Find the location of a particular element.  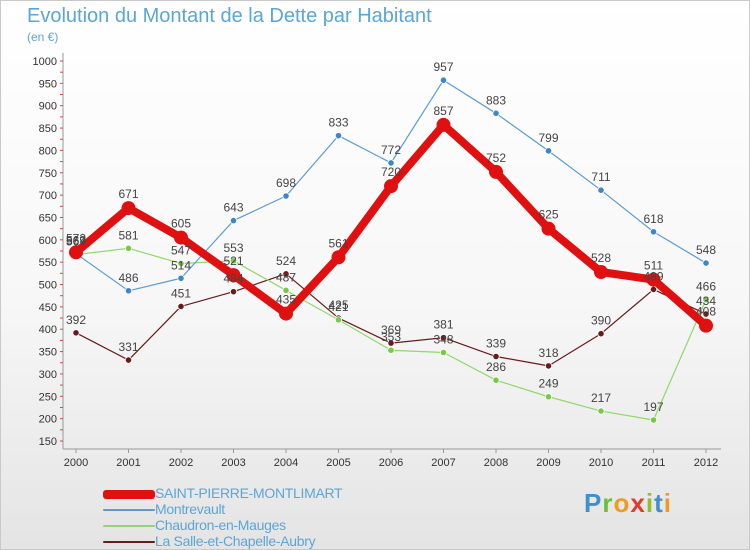

data-label-montrevault: 698 is located at coordinates (286, 183).